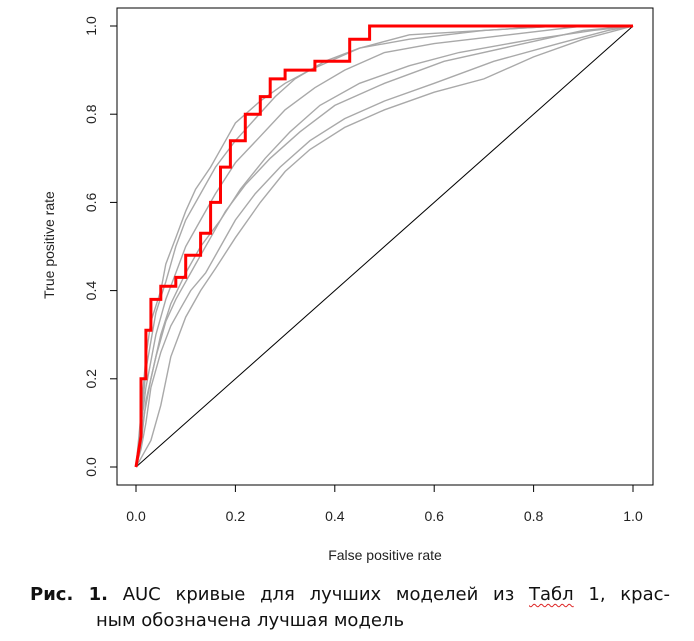 This screenshot has width=694, height=641. What do you see at coordinates (91, 467) in the screenshot?
I see `y-tick-label: 0.0` at bounding box center [91, 467].